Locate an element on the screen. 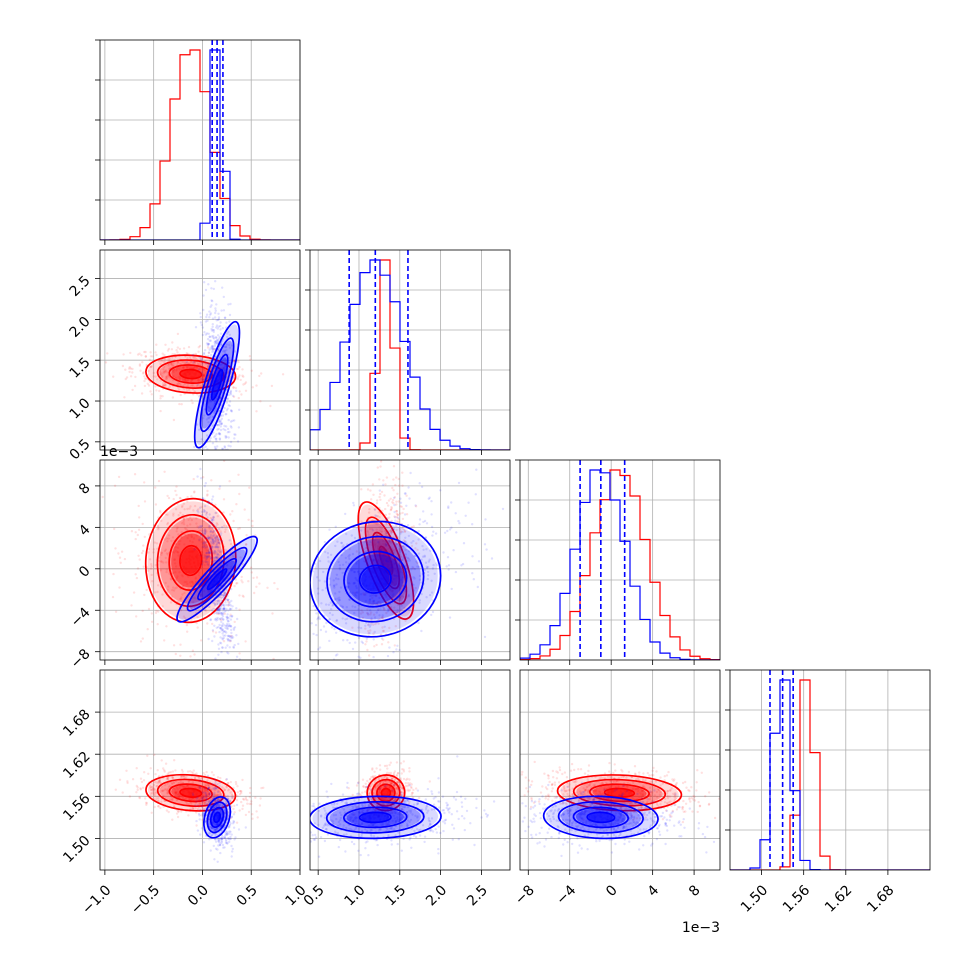 The width and height of the screenshot is (970, 970). contour-red is located at coordinates (191, 374).